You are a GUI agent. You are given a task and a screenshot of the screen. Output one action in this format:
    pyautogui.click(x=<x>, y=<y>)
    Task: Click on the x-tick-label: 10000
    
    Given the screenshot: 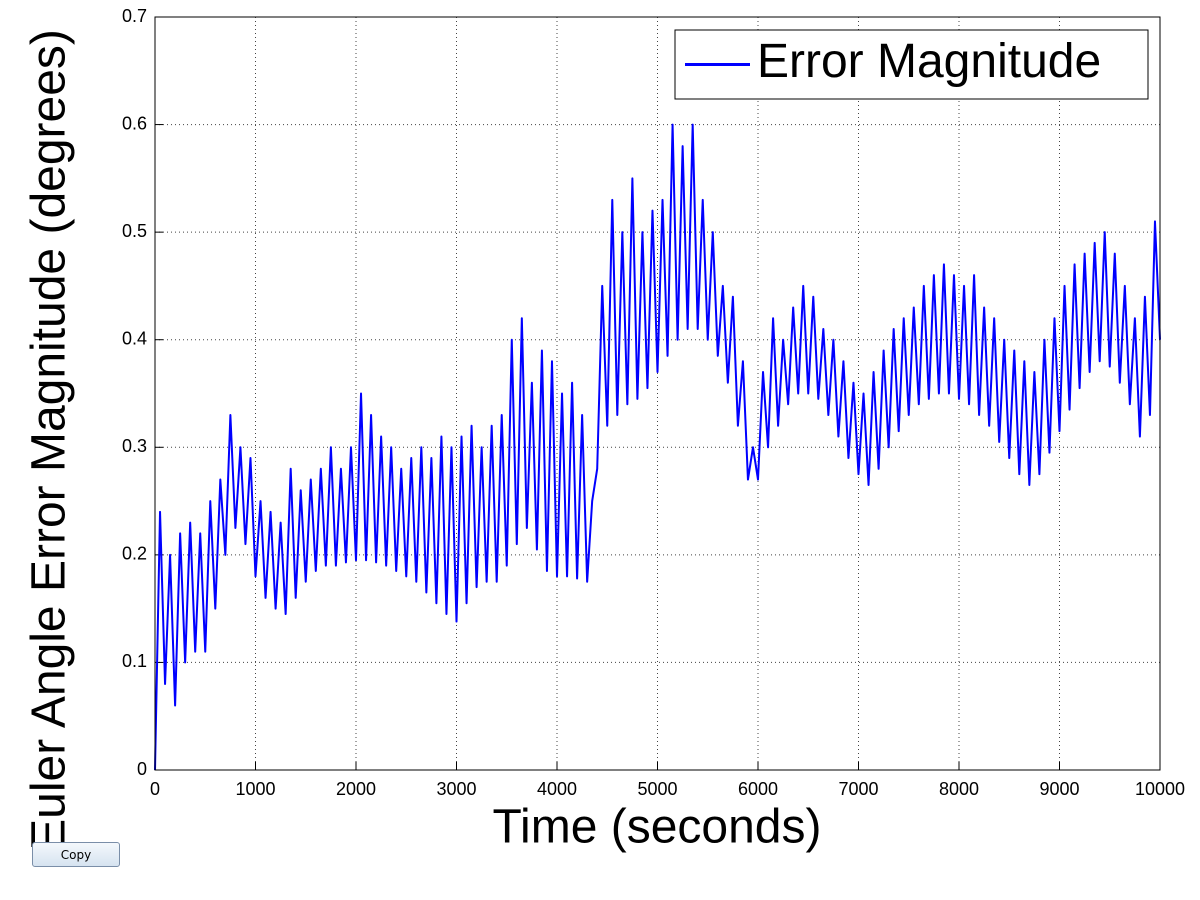 What is the action you would take?
    pyautogui.click(x=1160, y=789)
    